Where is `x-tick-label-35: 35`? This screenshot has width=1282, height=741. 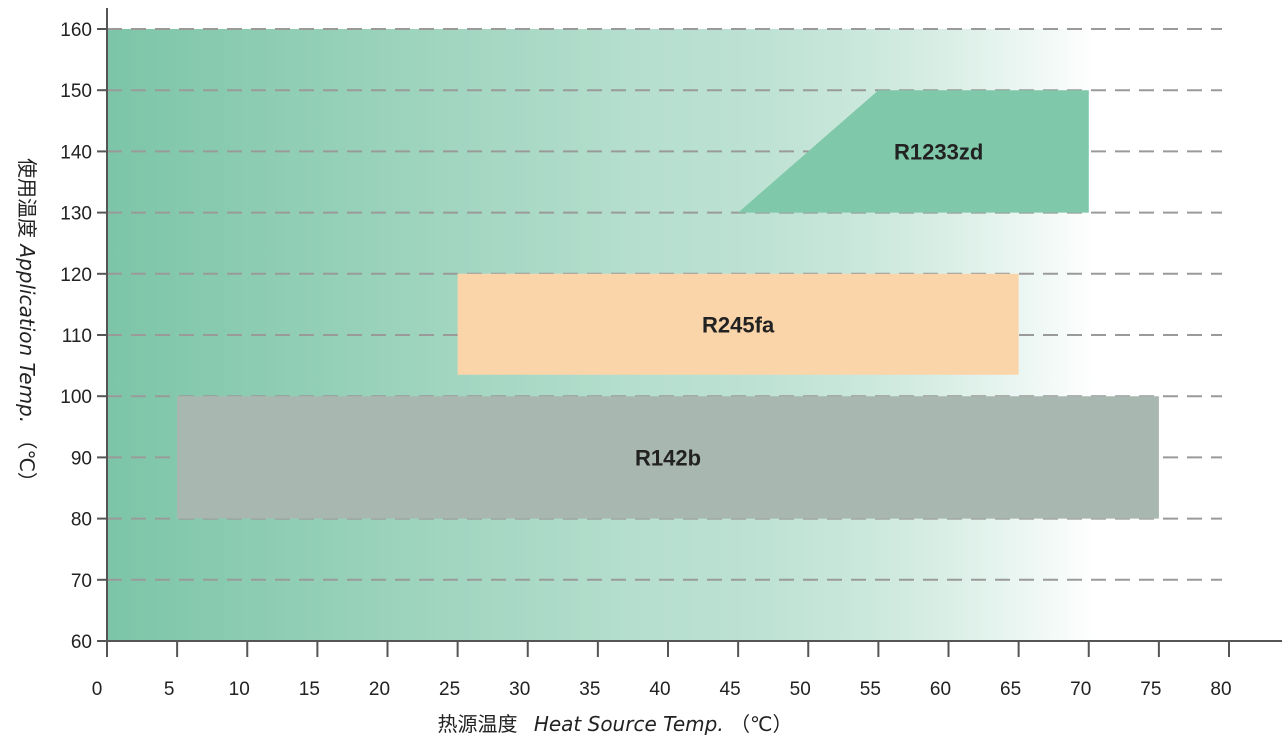
x-tick-label-35: 35 is located at coordinates (589, 689).